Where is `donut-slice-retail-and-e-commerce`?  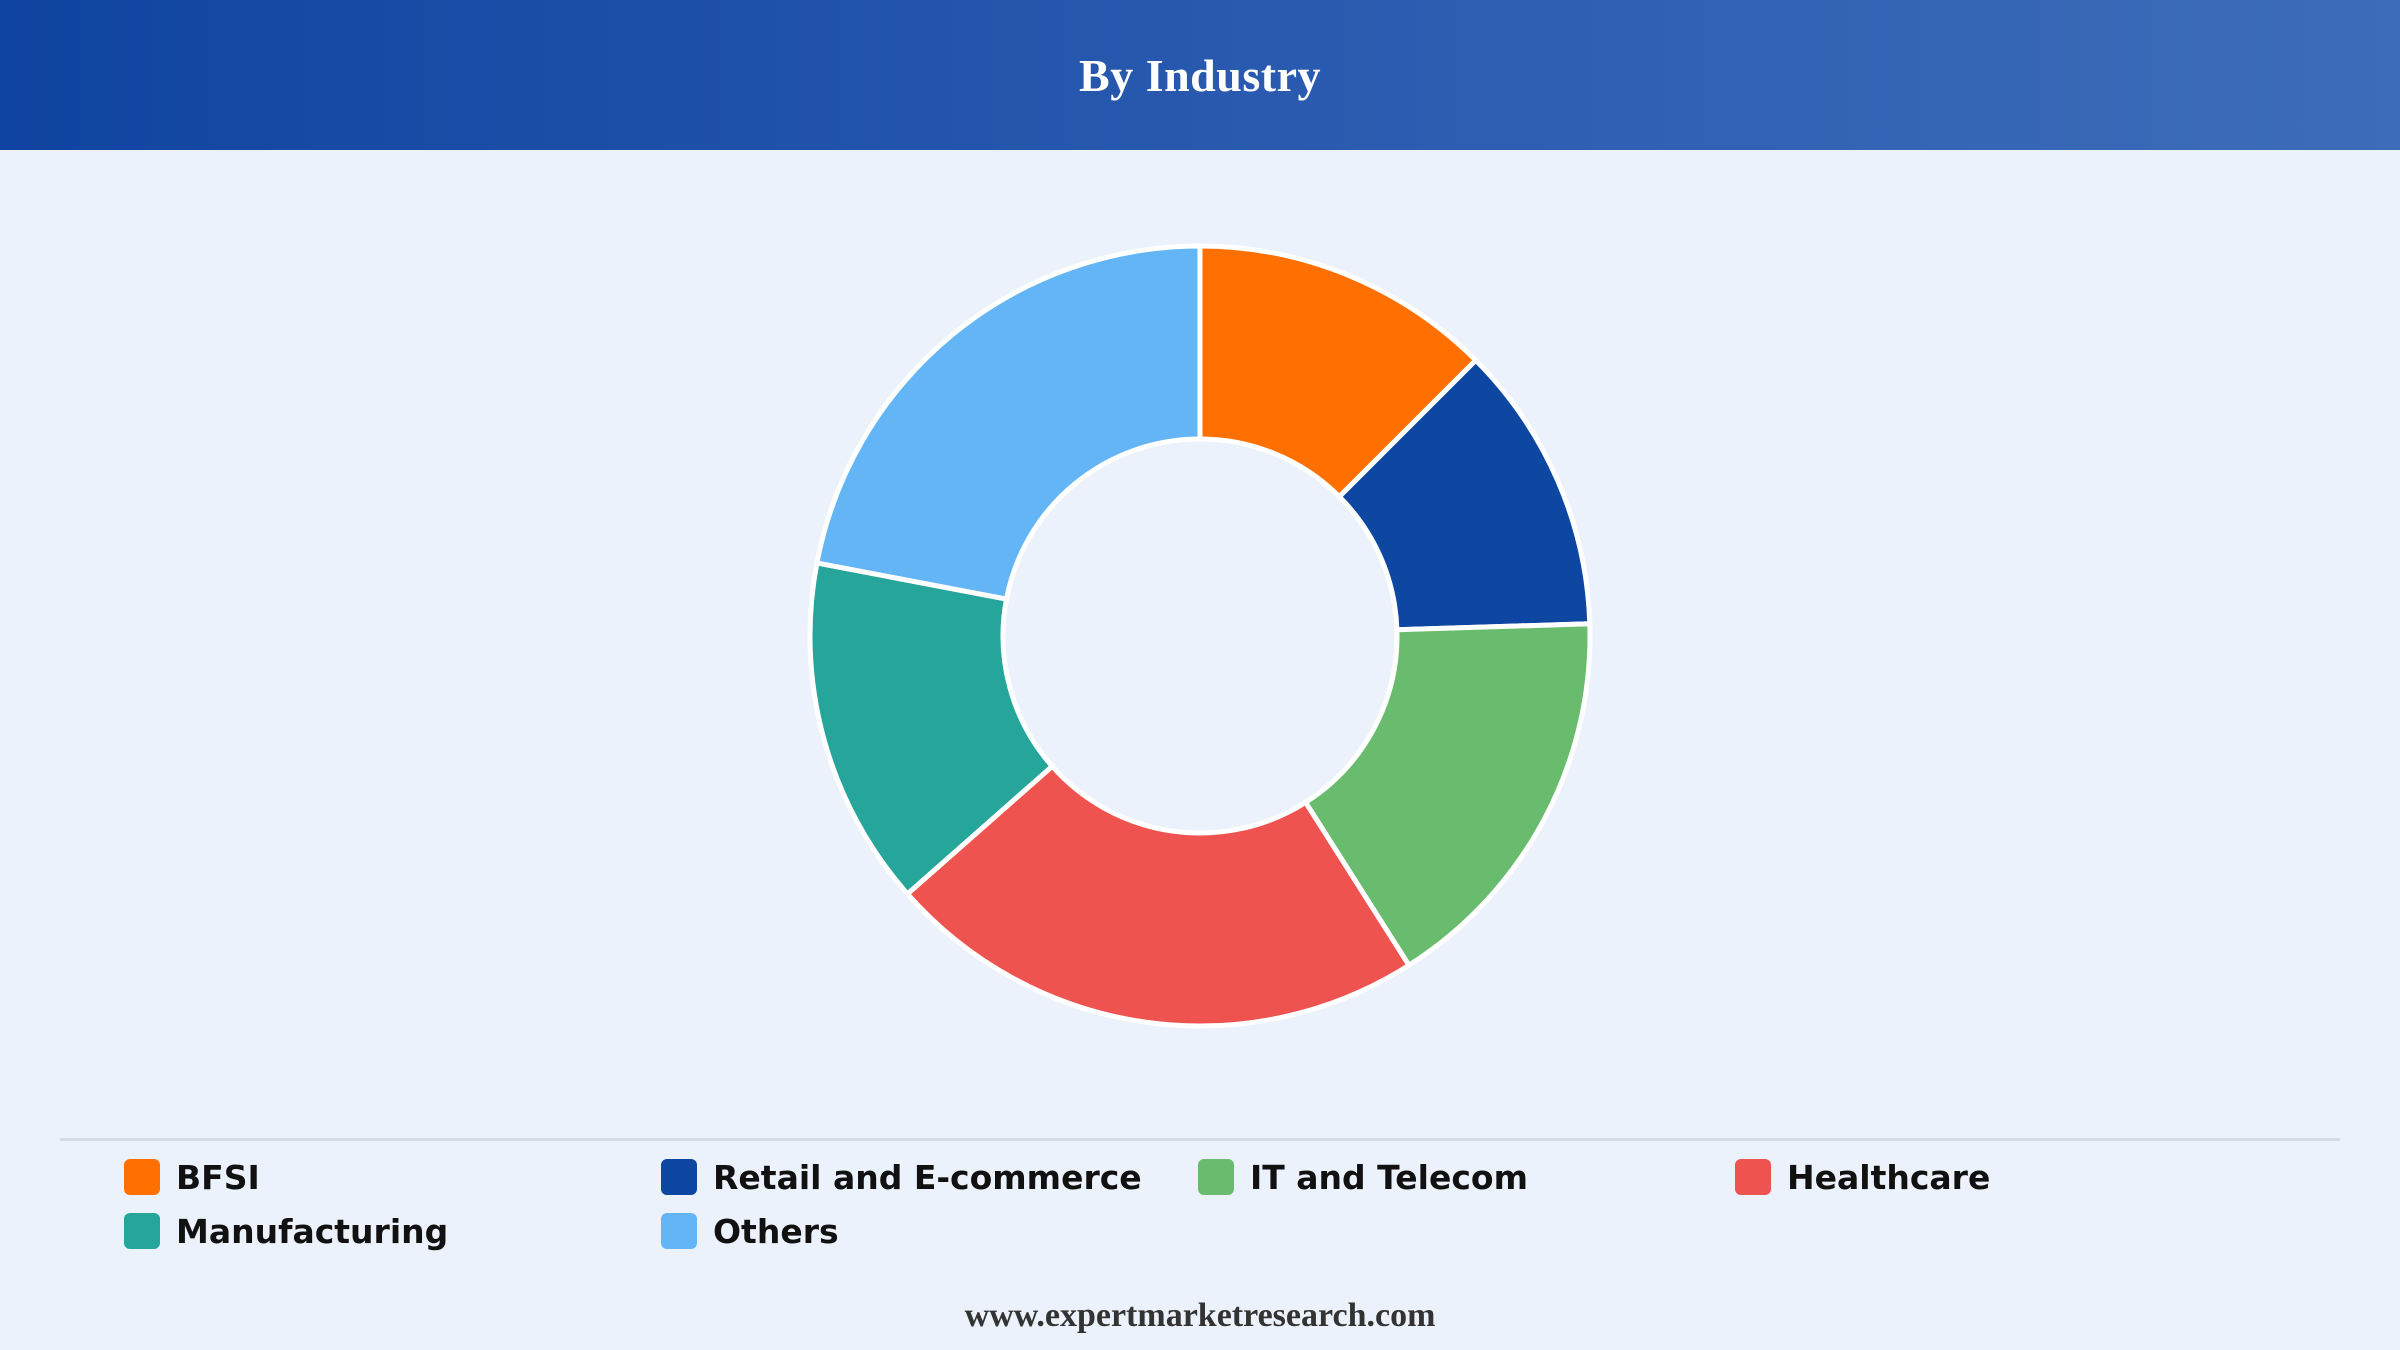 donut-slice-retail-and-e-commerce is located at coordinates (1464, 495).